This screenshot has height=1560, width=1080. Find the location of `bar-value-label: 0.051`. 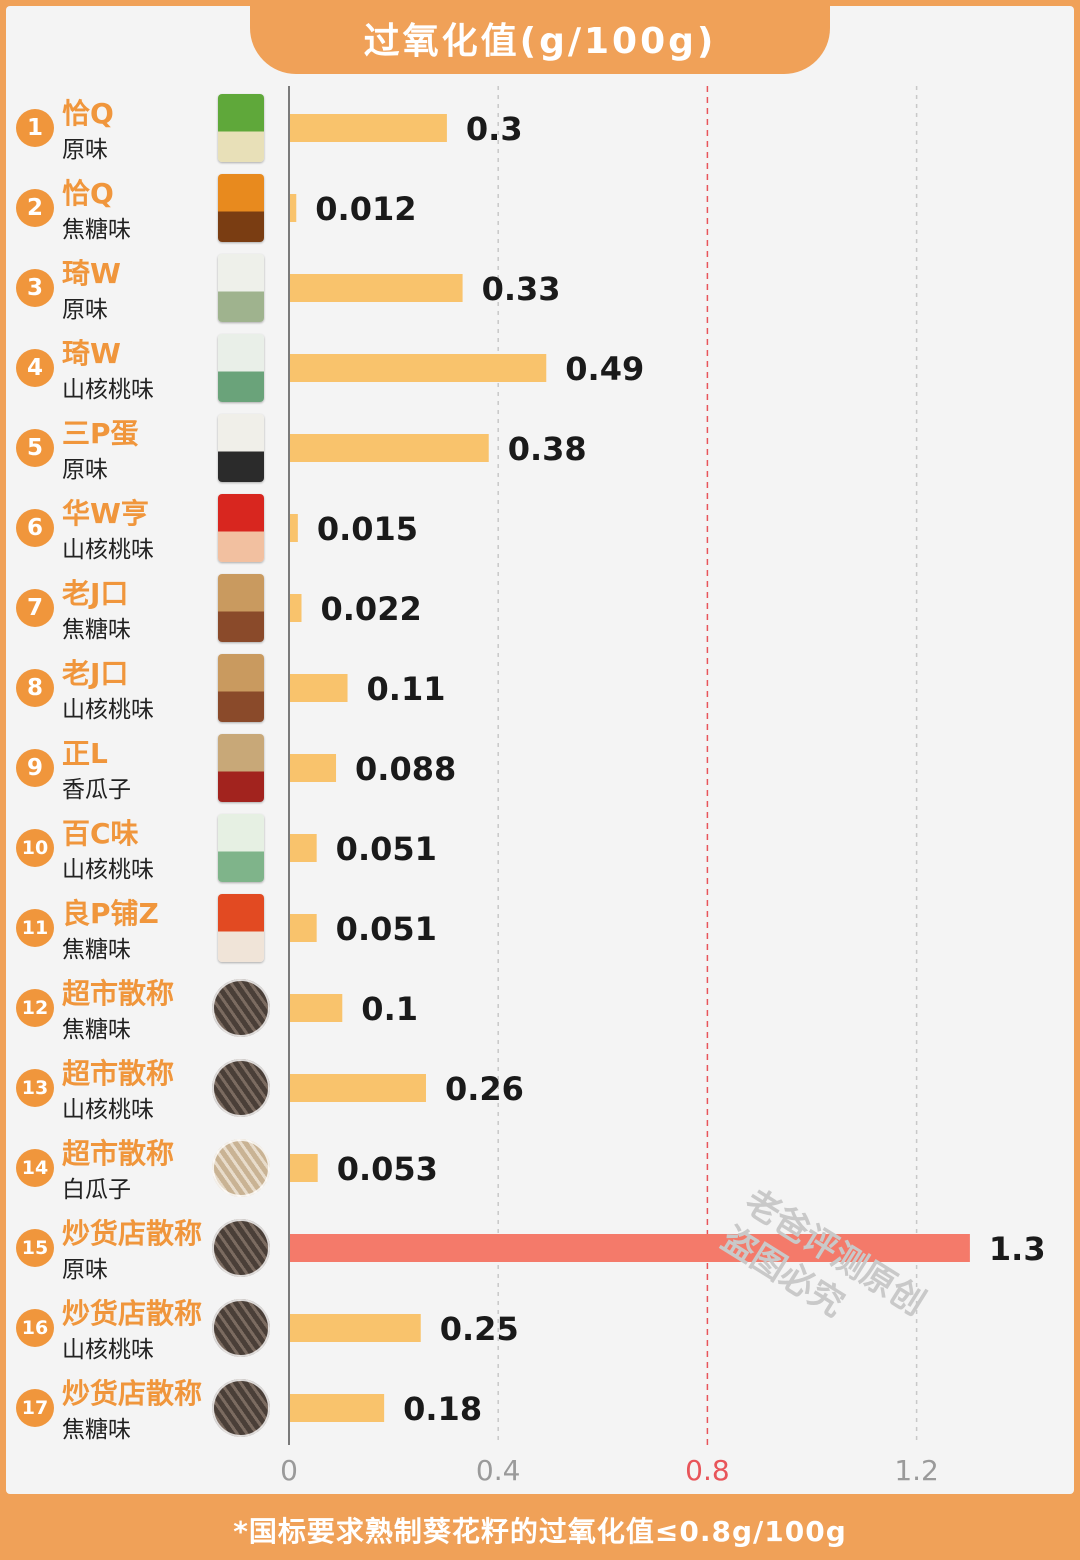

bar-value-label: 0.051 is located at coordinates (386, 929).